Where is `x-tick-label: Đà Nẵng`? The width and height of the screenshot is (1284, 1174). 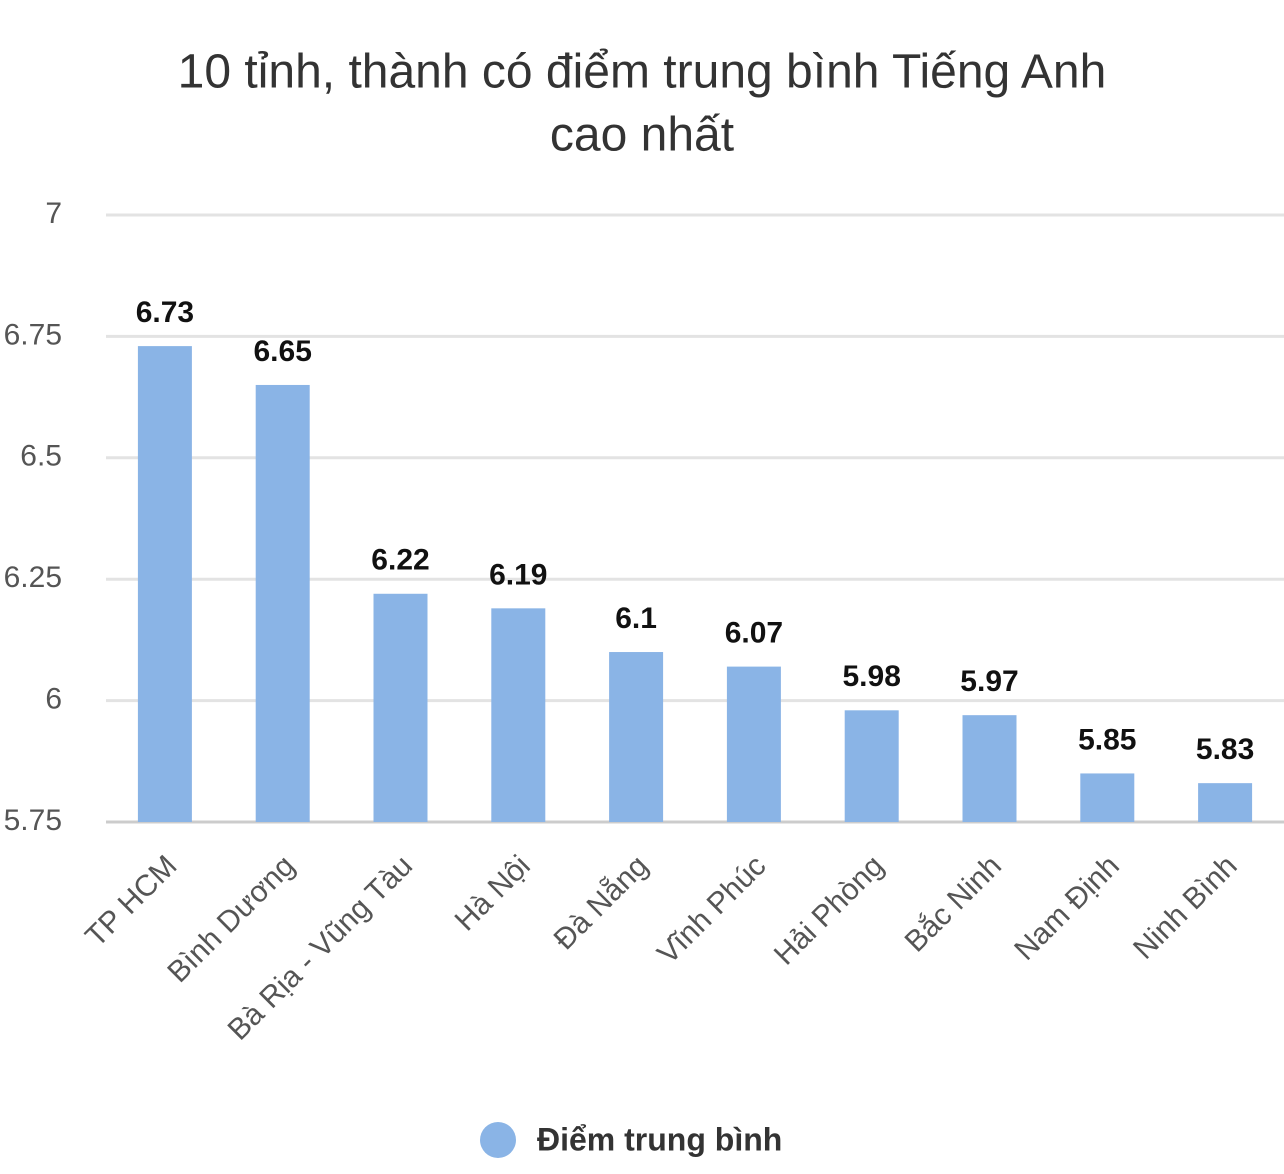 x-tick-label: Đà Nẵng is located at coordinates (601, 902).